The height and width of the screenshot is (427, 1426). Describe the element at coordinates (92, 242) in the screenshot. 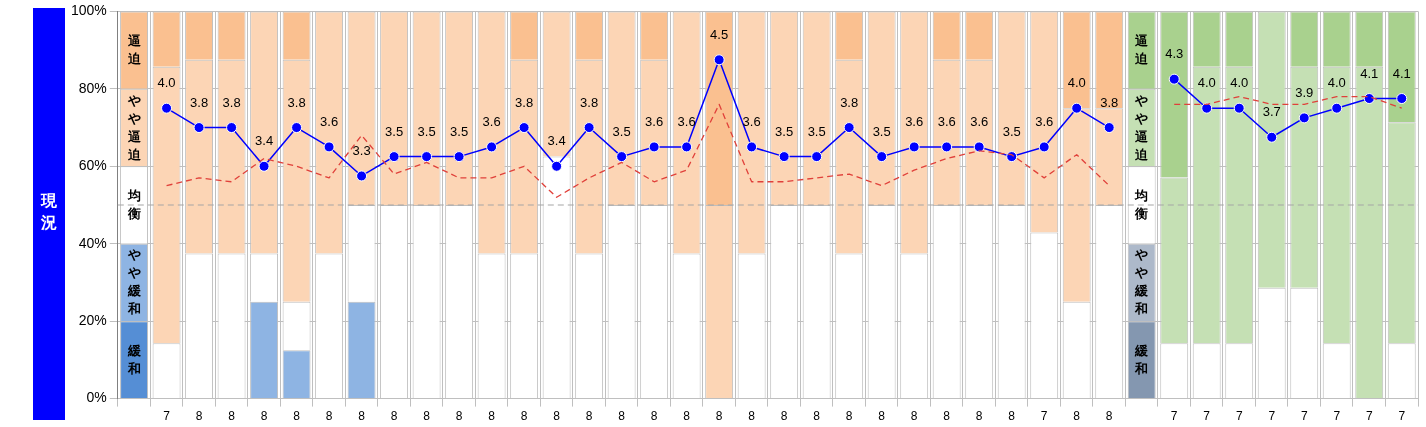

I see `y-tick-label: 40%` at that location.